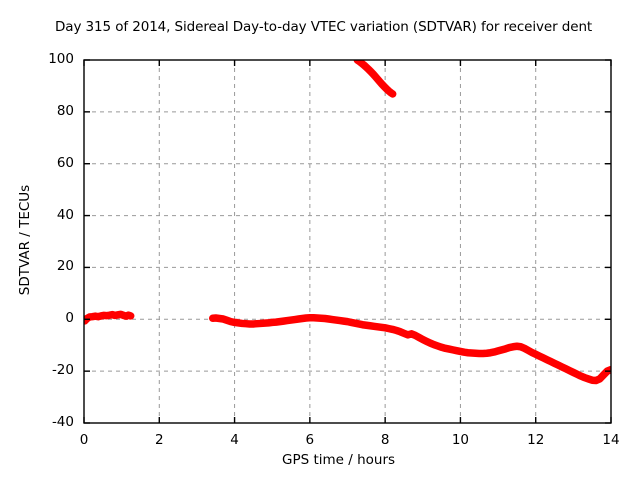  What do you see at coordinates (61, 59) in the screenshot?
I see `y-tick-label: 100` at bounding box center [61, 59].